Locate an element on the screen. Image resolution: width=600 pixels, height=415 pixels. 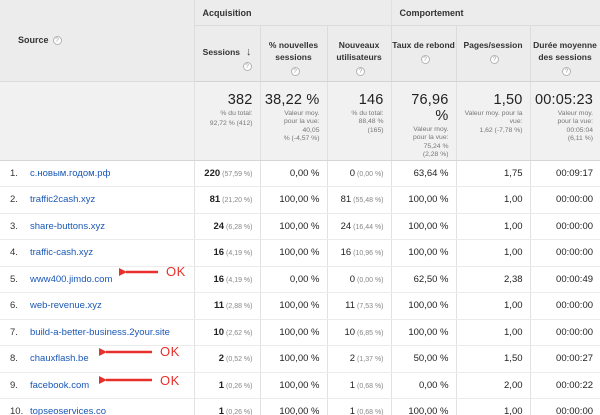
sort-descending-icon: ↓ is located at coordinates (249, 51).